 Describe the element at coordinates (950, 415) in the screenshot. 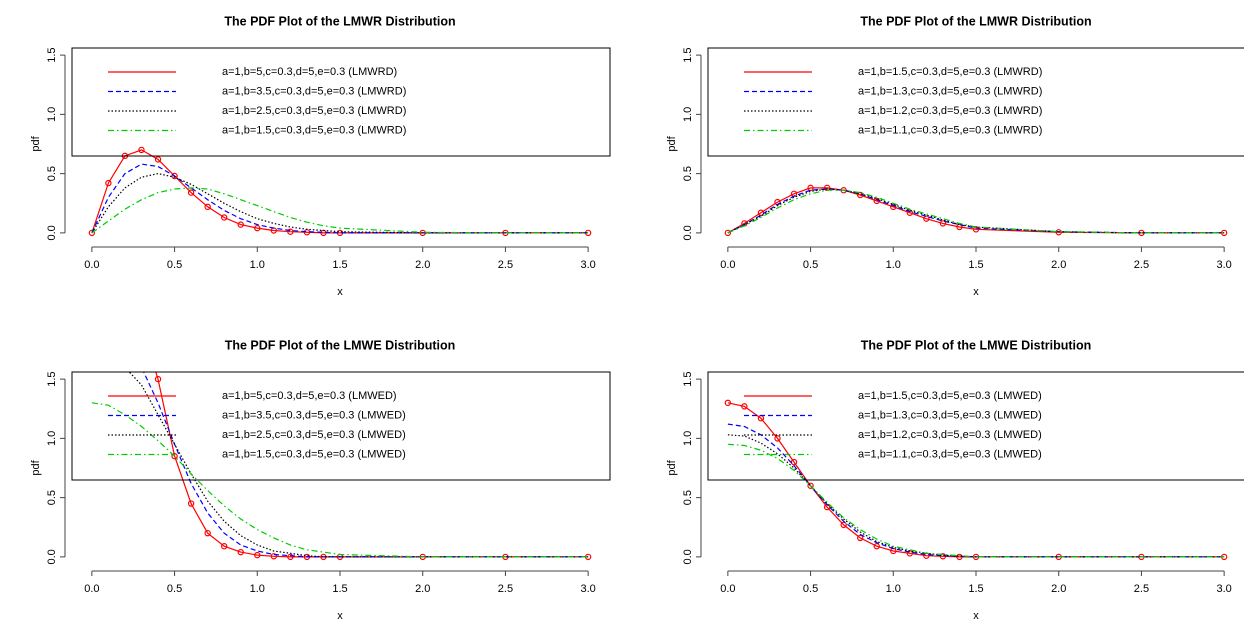

I see `legend-label: a=1,b=1.3,c=0.3,d=5,e=0.3 (LMWED)` at that location.